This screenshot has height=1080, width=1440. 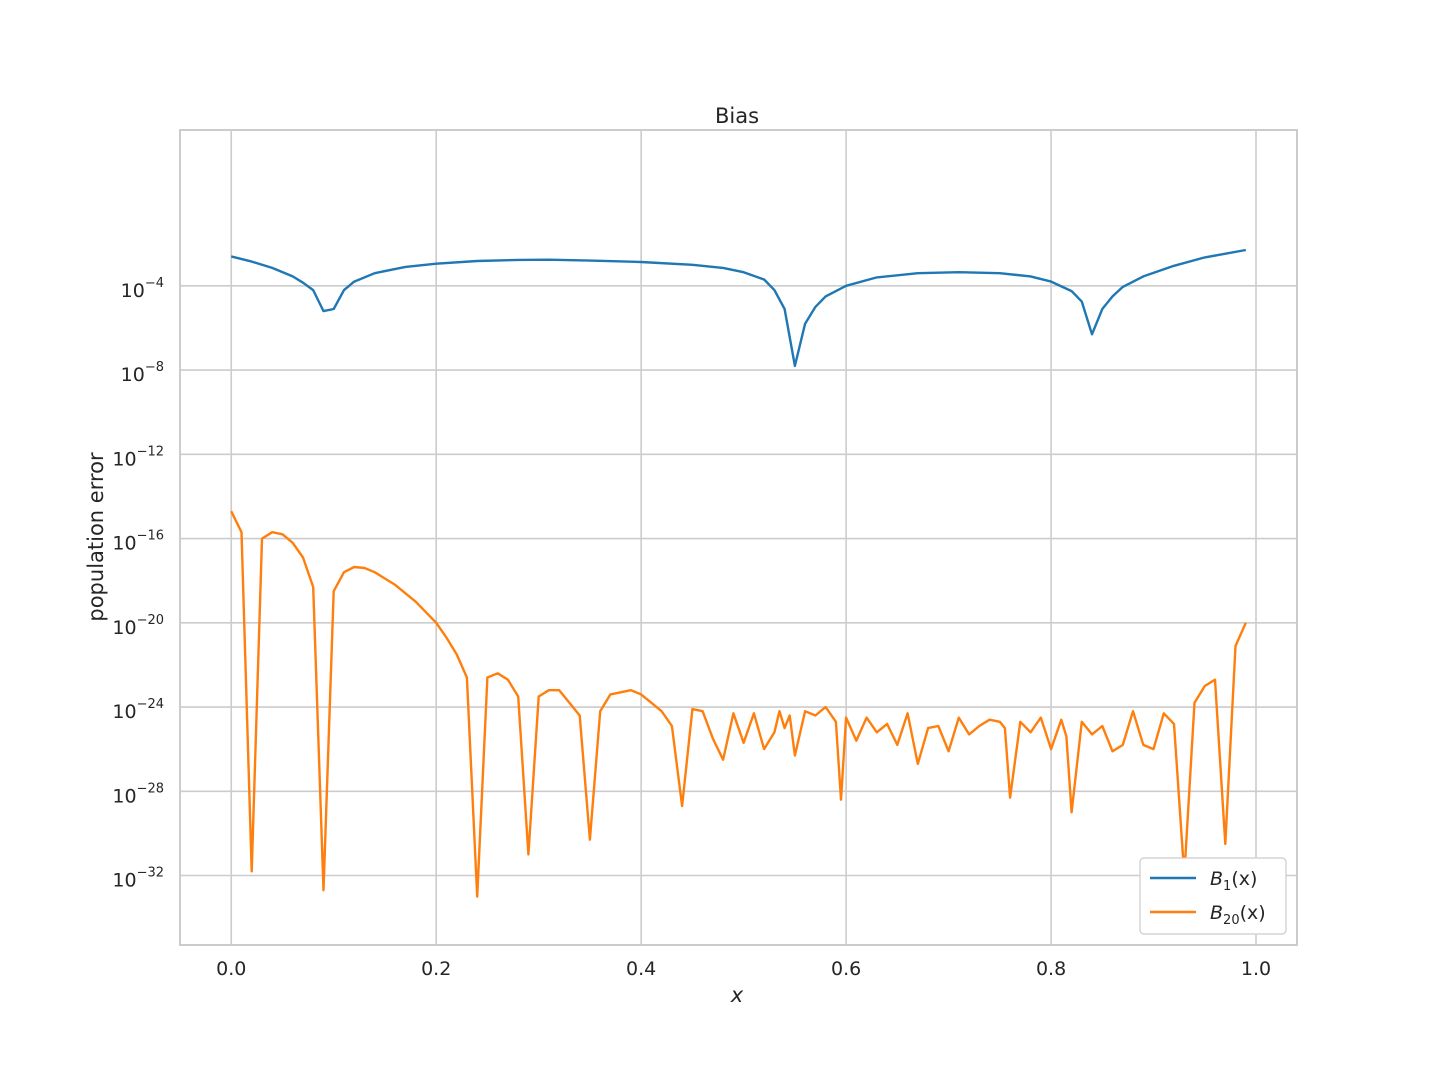 I want to click on x-tick-label: 1.0, so click(x=1256, y=969).